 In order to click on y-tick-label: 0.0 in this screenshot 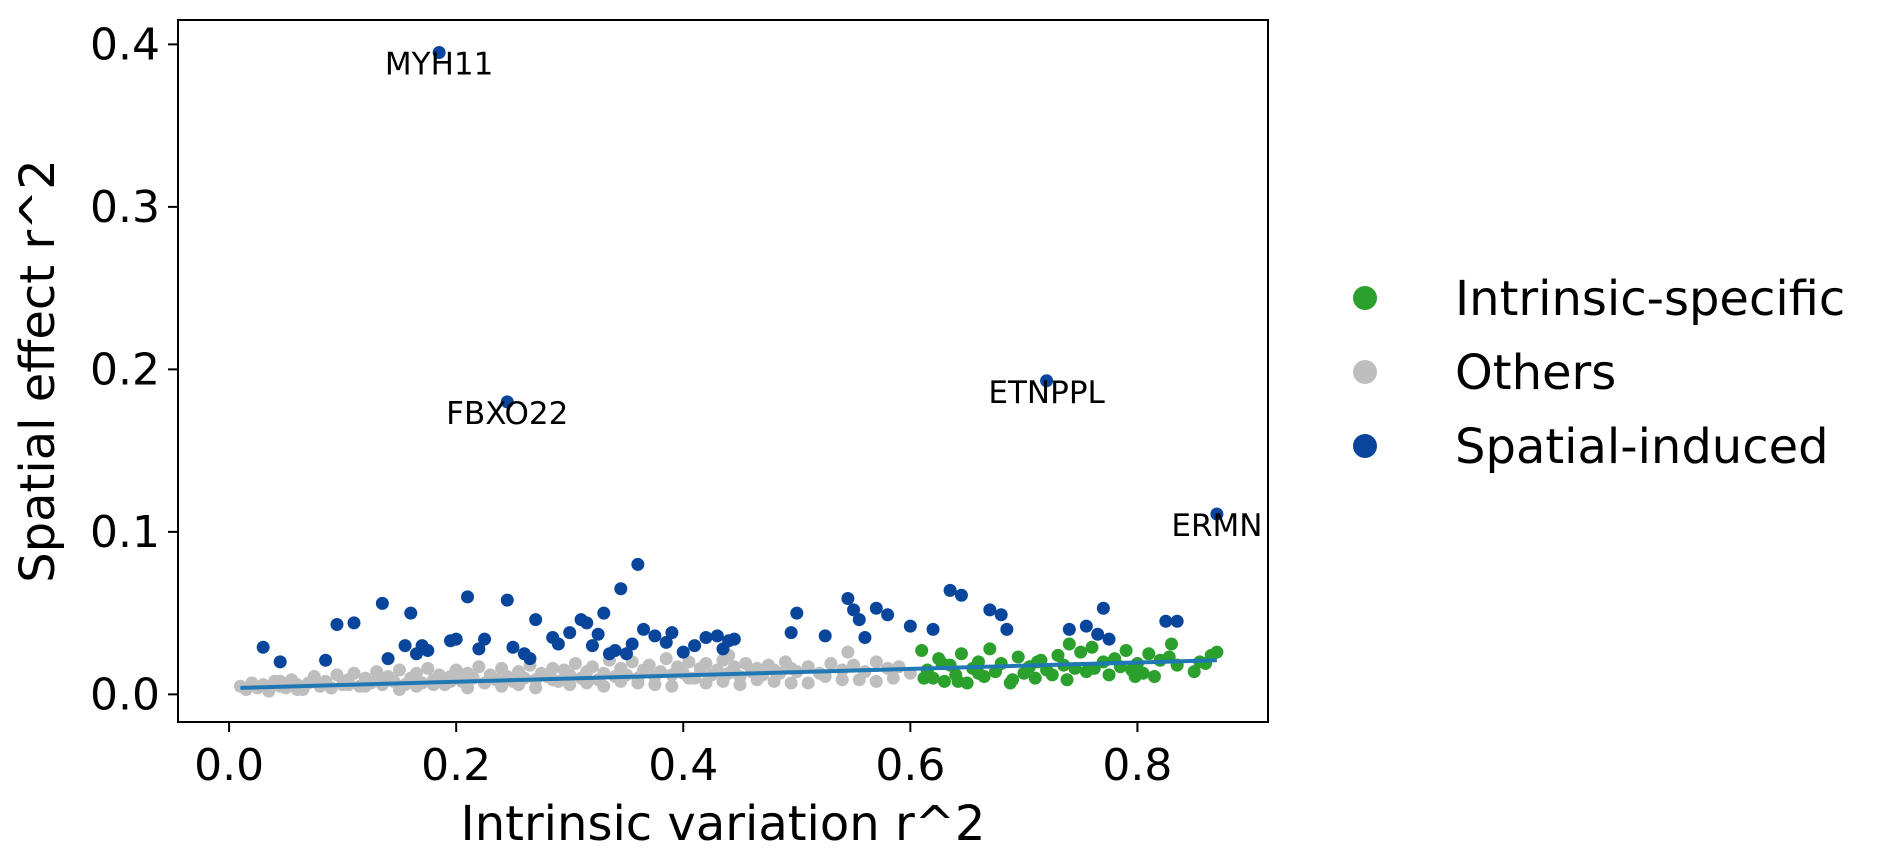, I will do `click(125, 694)`.